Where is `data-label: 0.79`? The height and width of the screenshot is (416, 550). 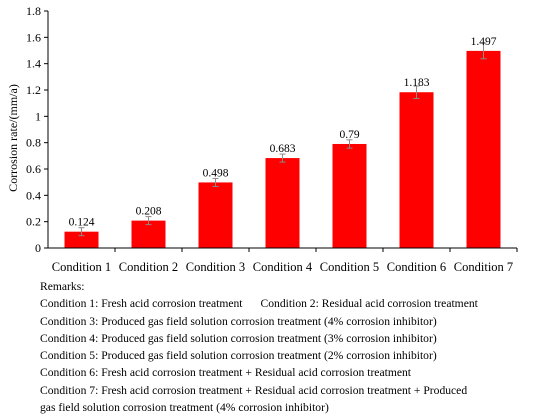 data-label: 0.79 is located at coordinates (349, 135).